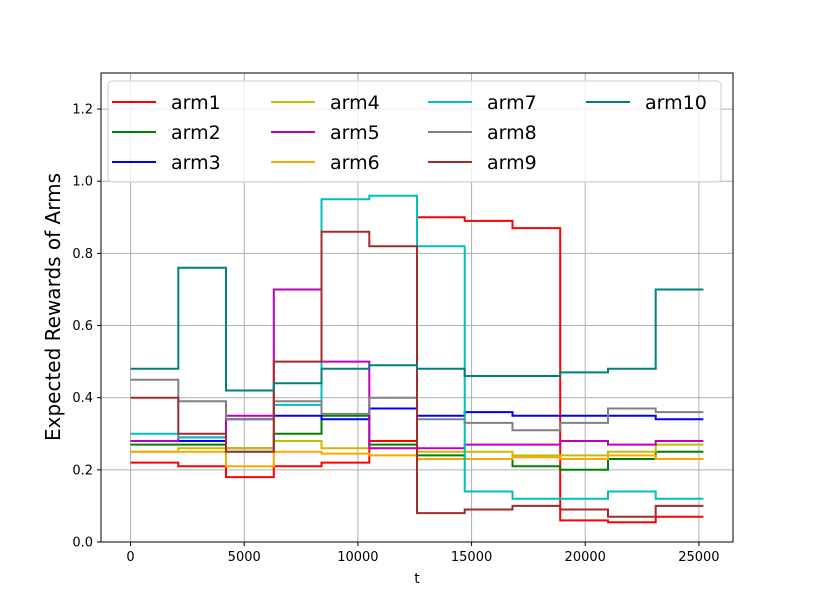  Describe the element at coordinates (82, 182) in the screenshot. I see `y-tick-label: 1.0` at that location.